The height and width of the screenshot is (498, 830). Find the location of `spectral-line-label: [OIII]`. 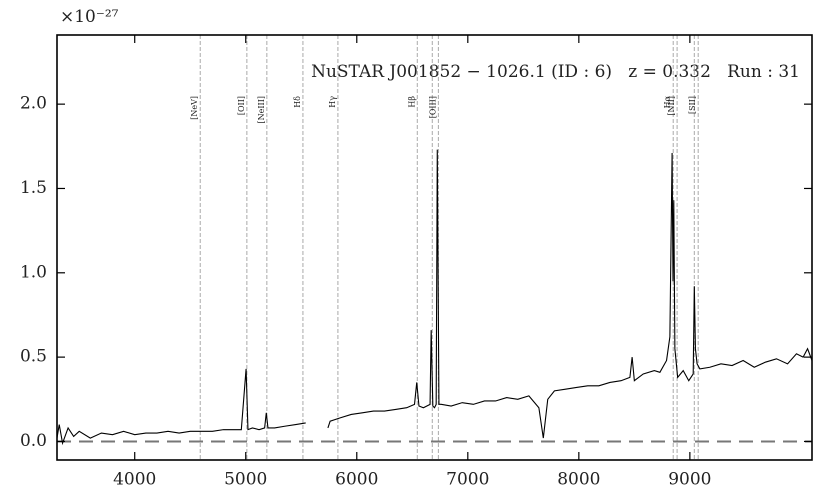

spectral-line-label: [OIII] is located at coordinates (432, 107).